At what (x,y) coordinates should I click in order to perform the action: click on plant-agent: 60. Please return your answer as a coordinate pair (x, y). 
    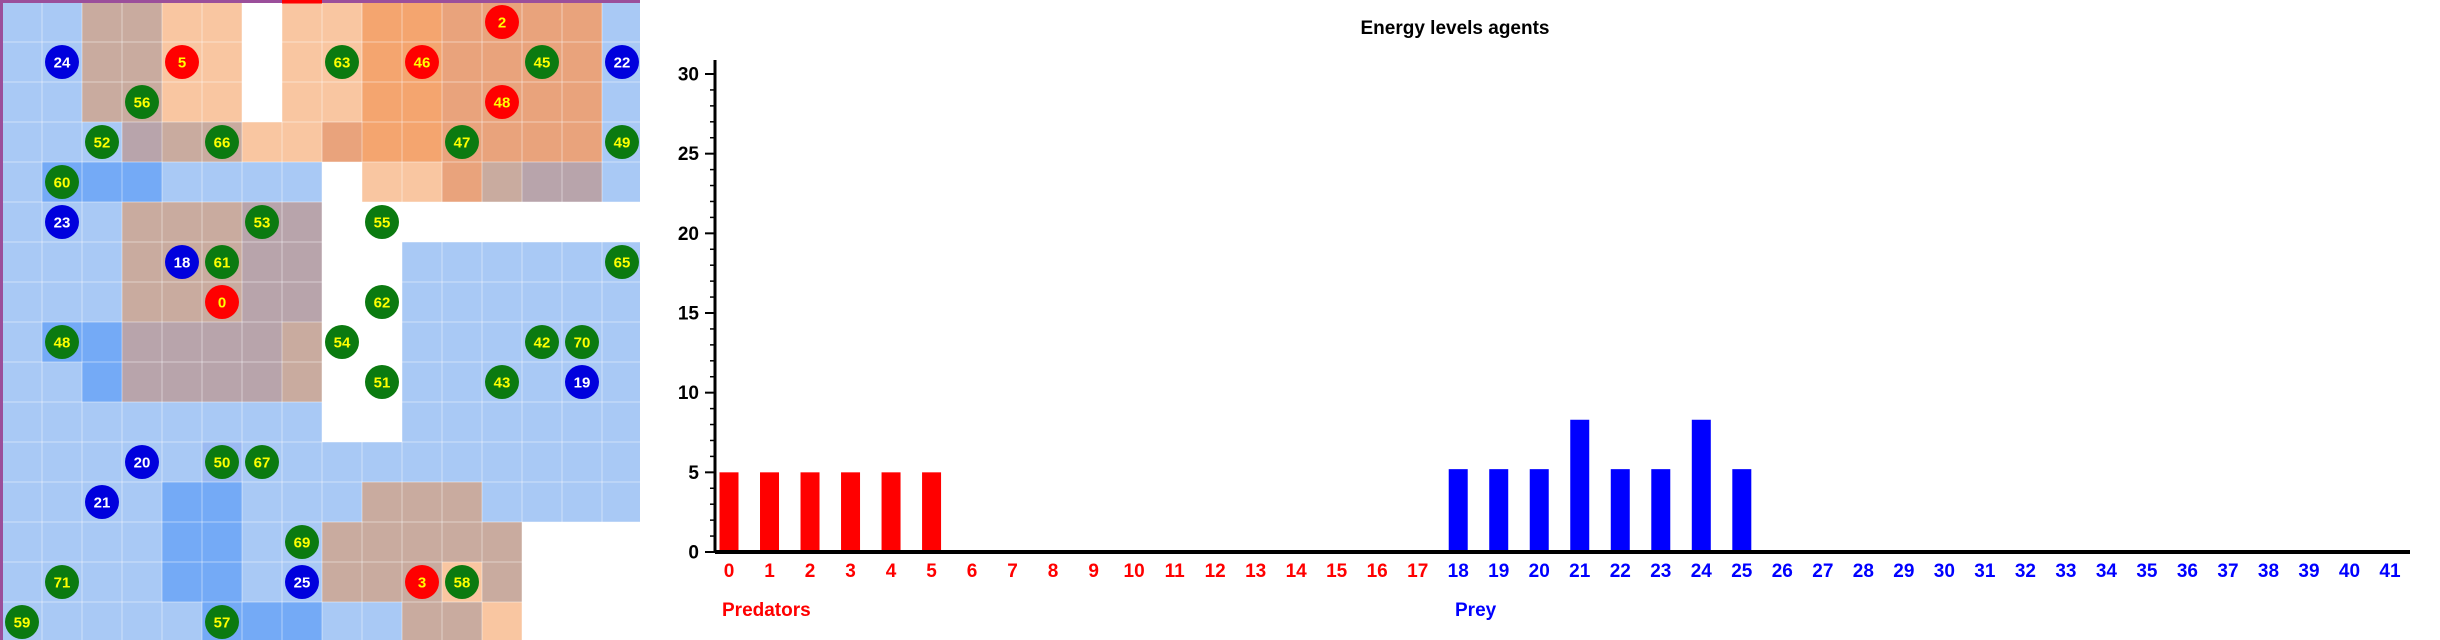
    Looking at the image, I should click on (62, 182).